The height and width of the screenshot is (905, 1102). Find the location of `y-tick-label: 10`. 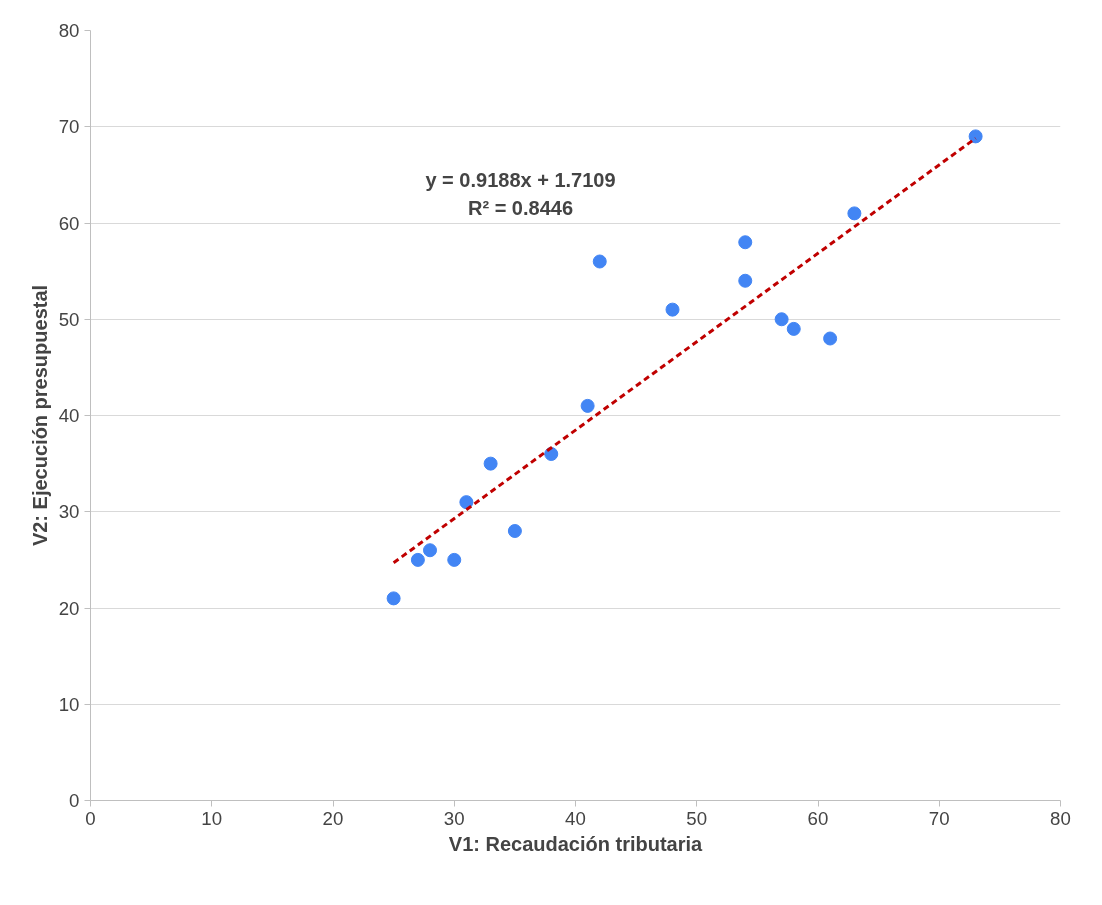

y-tick-label: 10 is located at coordinates (69, 704).